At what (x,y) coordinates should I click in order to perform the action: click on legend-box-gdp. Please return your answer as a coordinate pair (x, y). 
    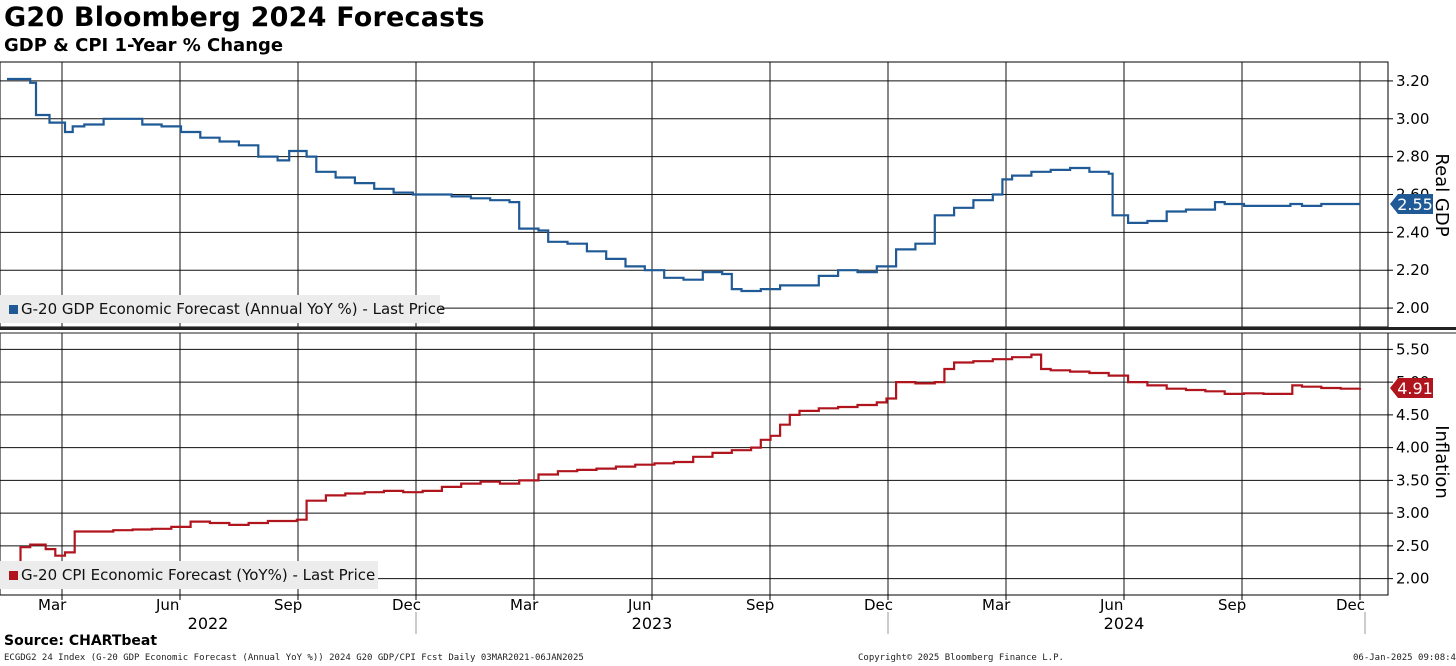
    Looking at the image, I should click on (220, 309).